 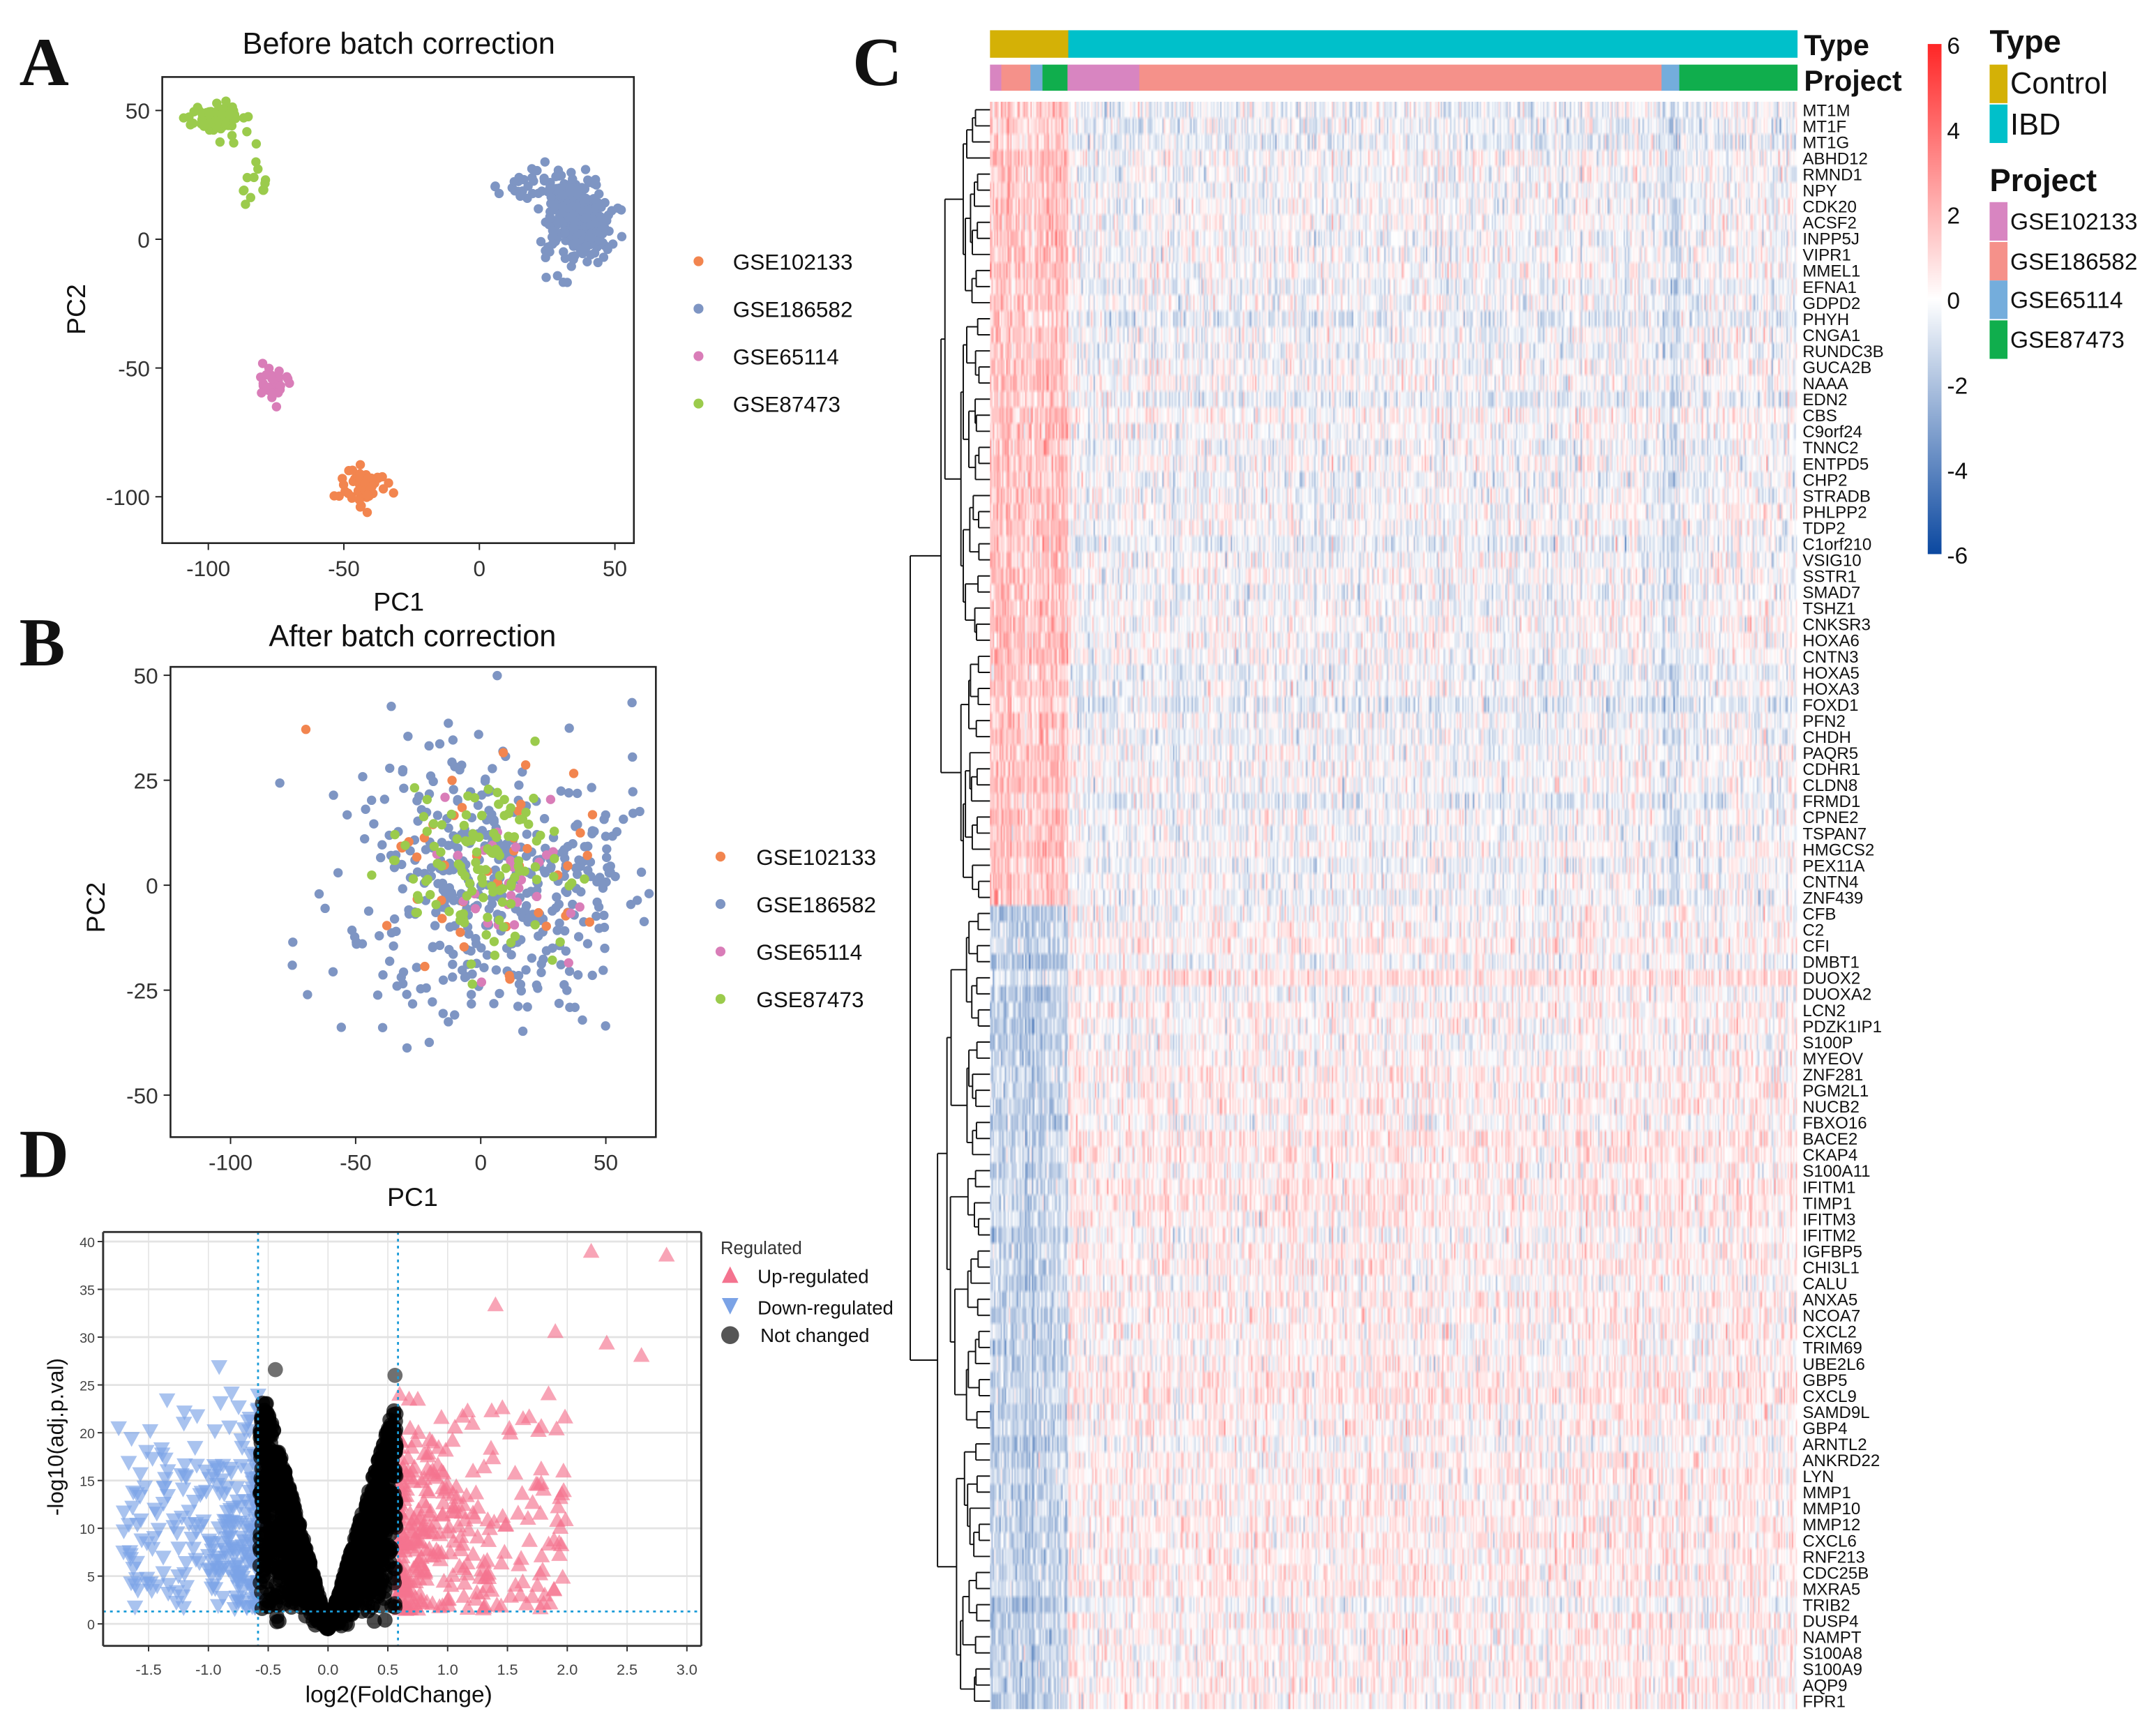 What do you see at coordinates (1830, 1622) in the screenshot?
I see `gene-label: DUSP4` at bounding box center [1830, 1622].